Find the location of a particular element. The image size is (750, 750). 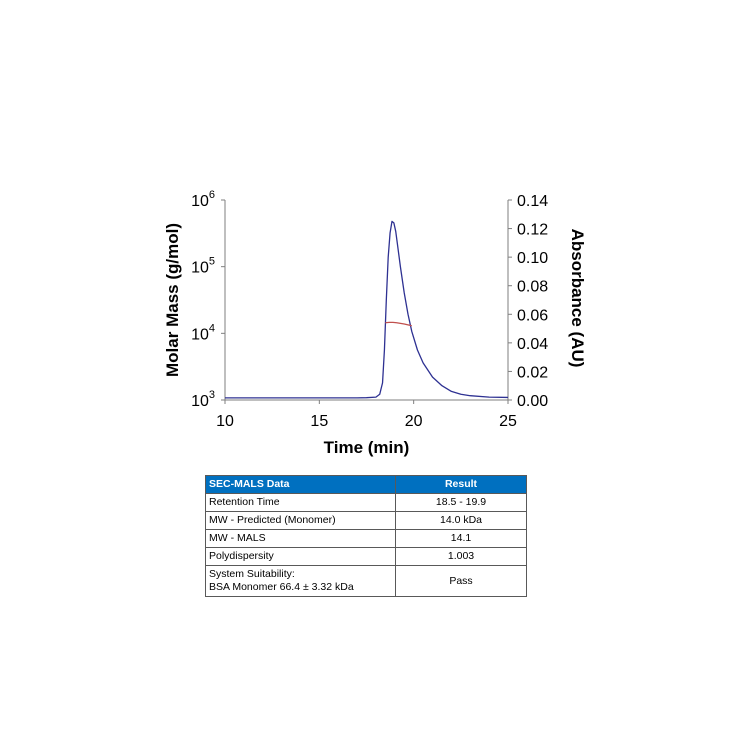

row-label-line: System Suitability: is located at coordinates (252, 574).